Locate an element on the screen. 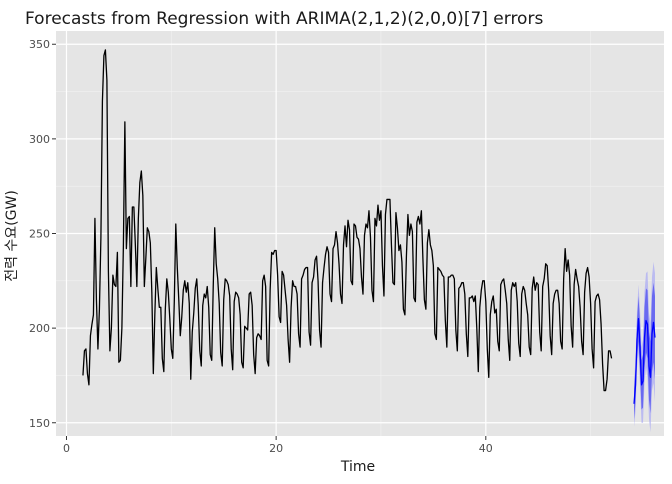 This screenshot has height=484, width=672. x-tick-label: 40 is located at coordinates (486, 448).